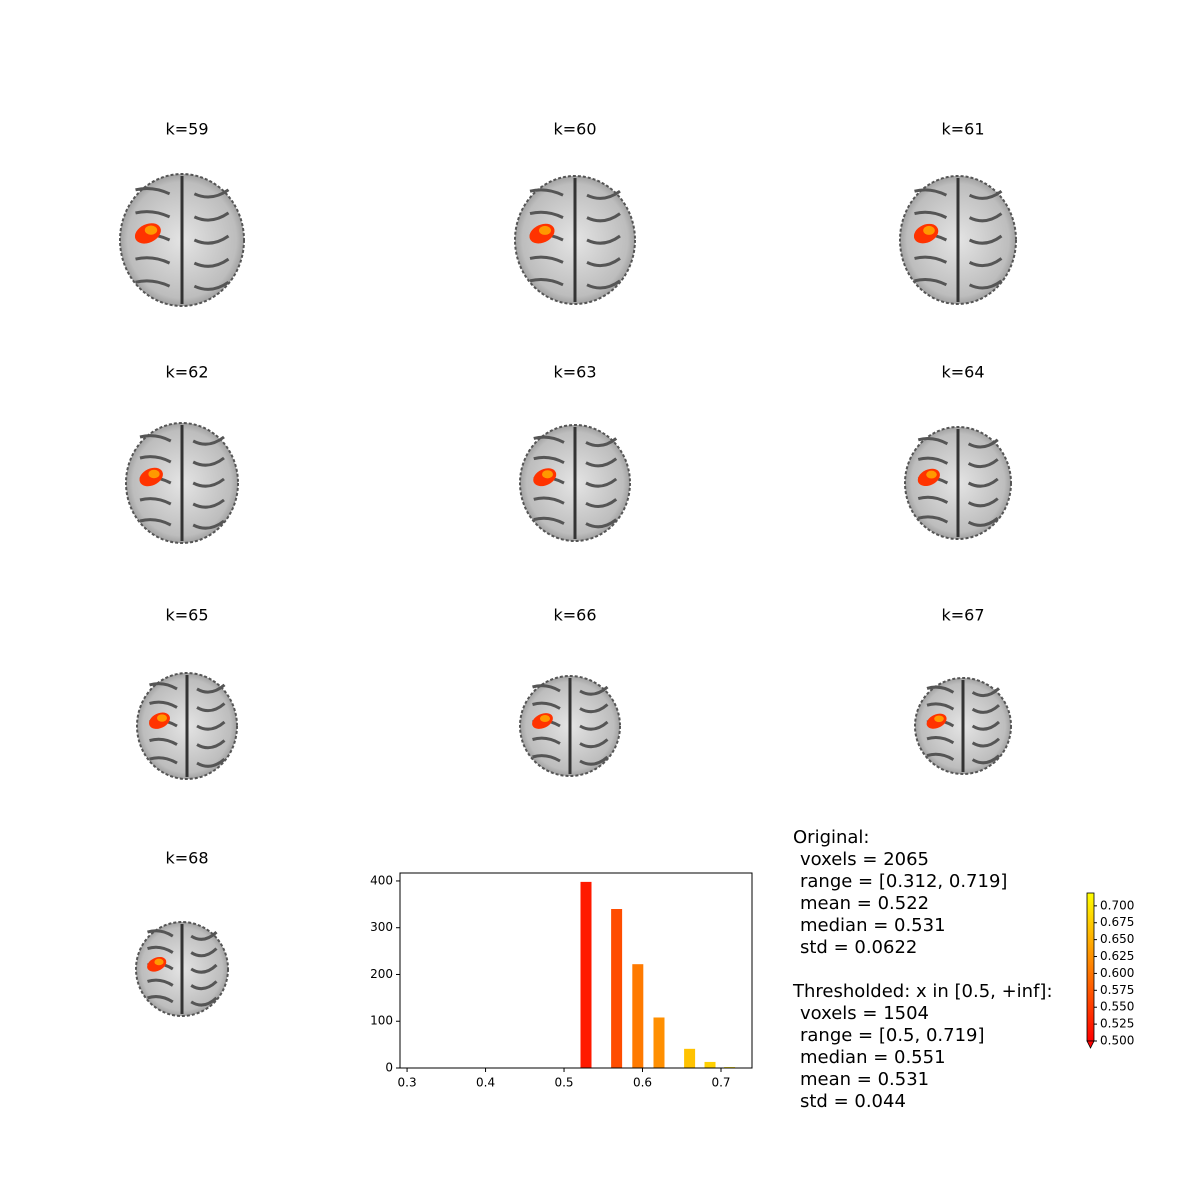  Describe the element at coordinates (186, 129) in the screenshot. I see `slice-title: k=59` at that location.